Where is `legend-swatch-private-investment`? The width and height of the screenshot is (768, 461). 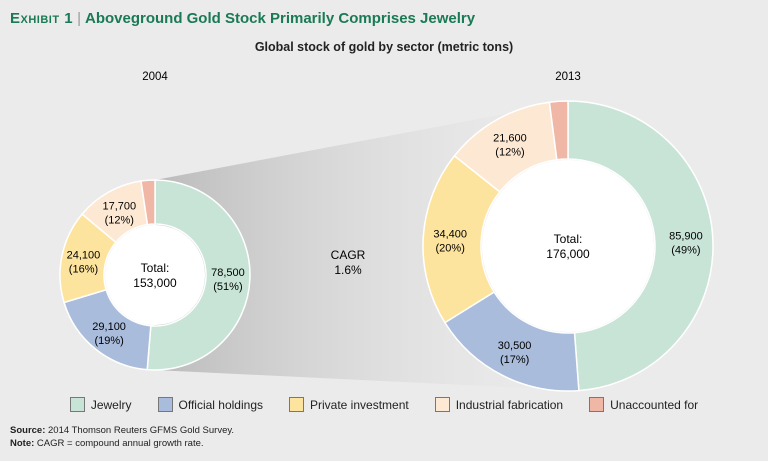 legend-swatch-private-investment is located at coordinates (296, 404).